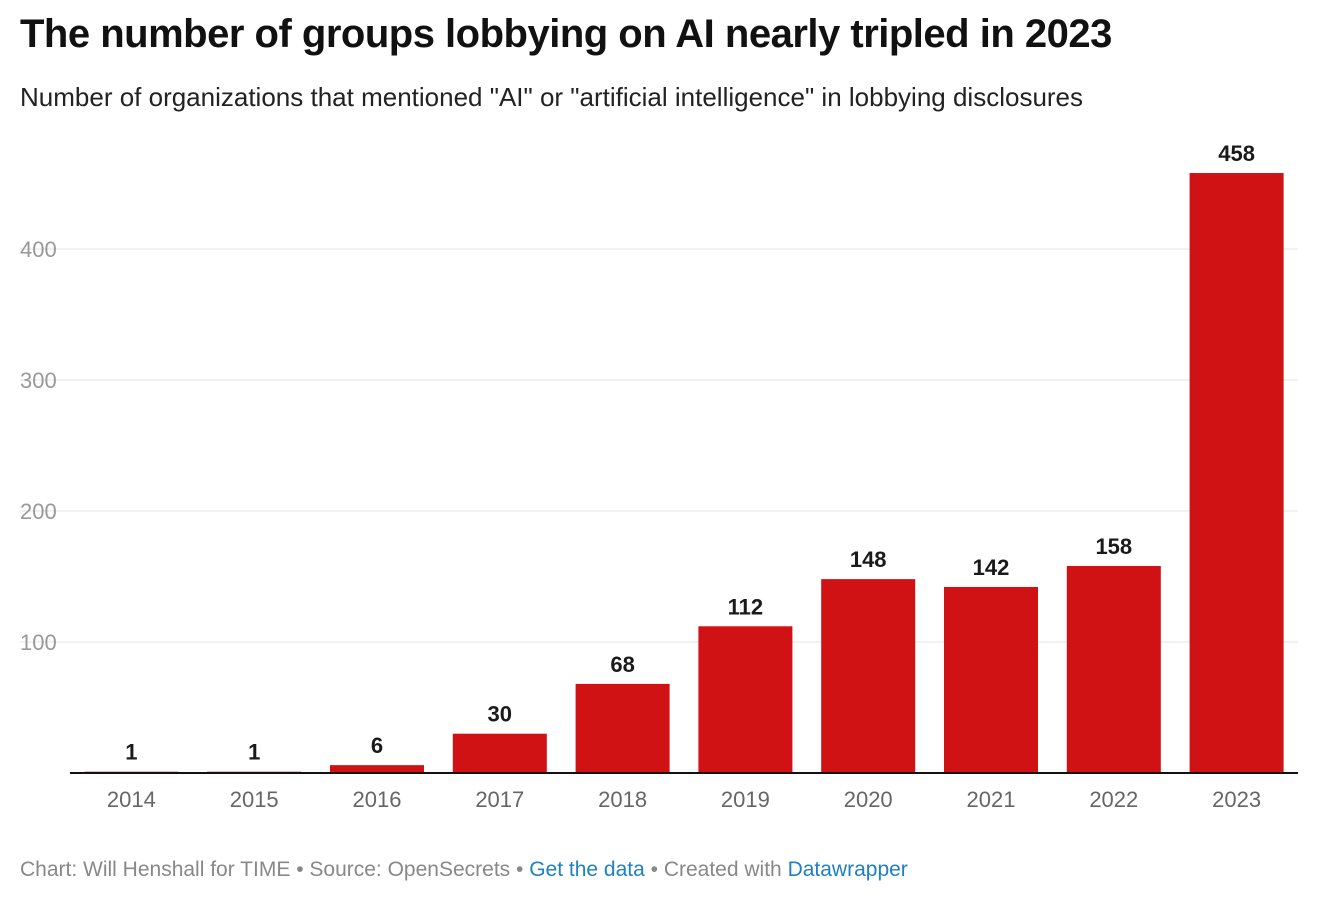 This screenshot has height=900, width=1330. Describe the element at coordinates (38, 380) in the screenshot. I see `y-tick-label: 300` at that location.